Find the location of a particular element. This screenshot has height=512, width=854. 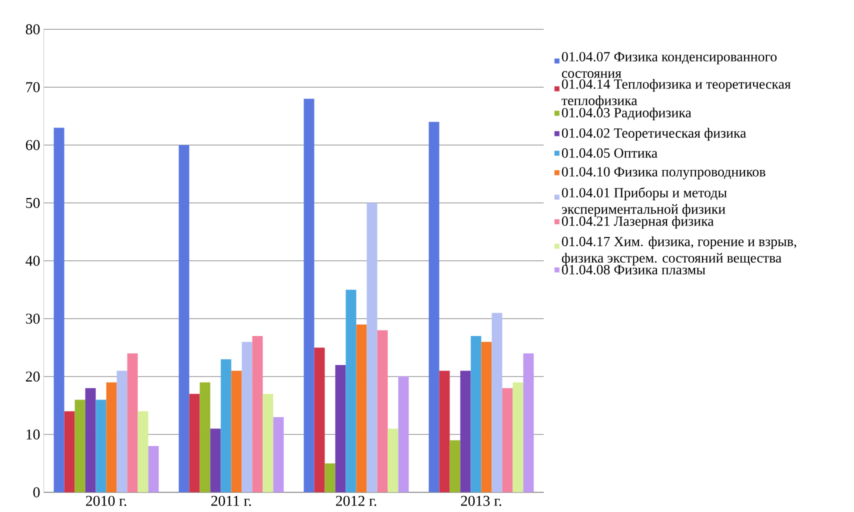

legend-label: 01.04.01 Приборы и методы экспериментальной физики is located at coordinates (644, 202).